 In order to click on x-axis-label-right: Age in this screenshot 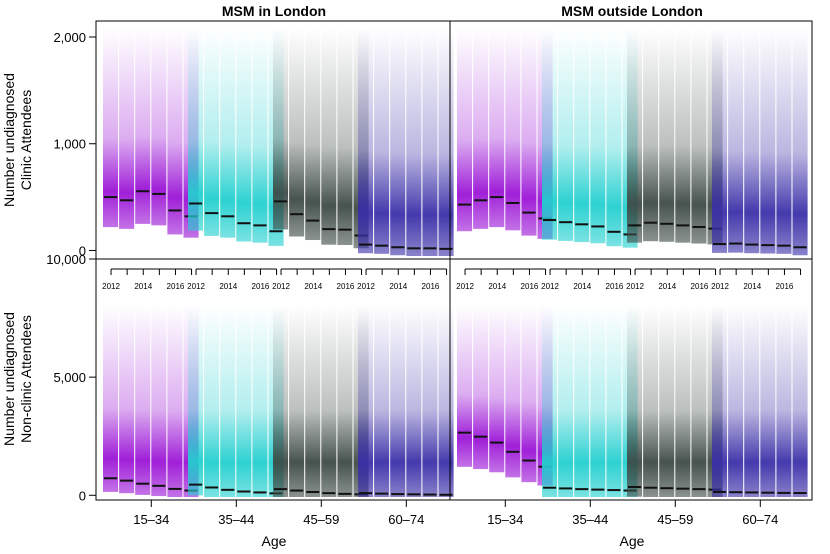, I will do `click(632, 541)`.